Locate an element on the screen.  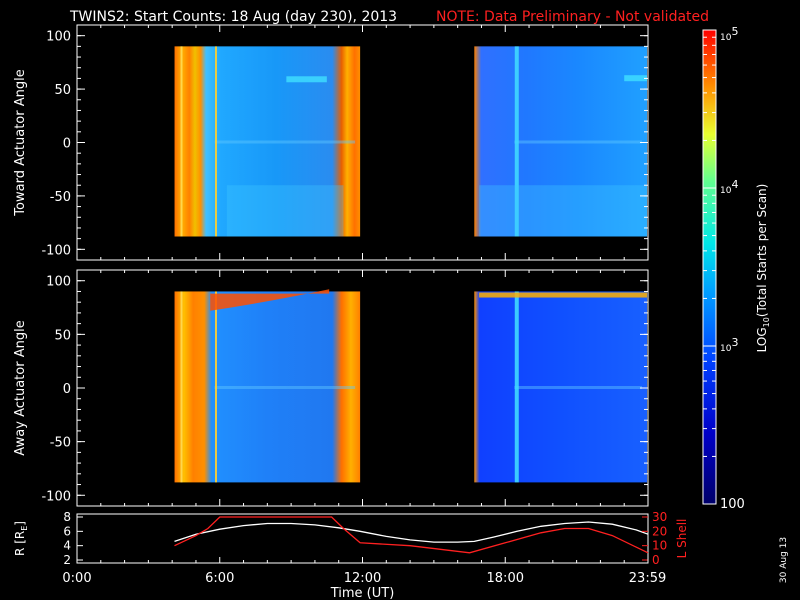
date-stamp: 30 Aug 13 is located at coordinates (784, 560).